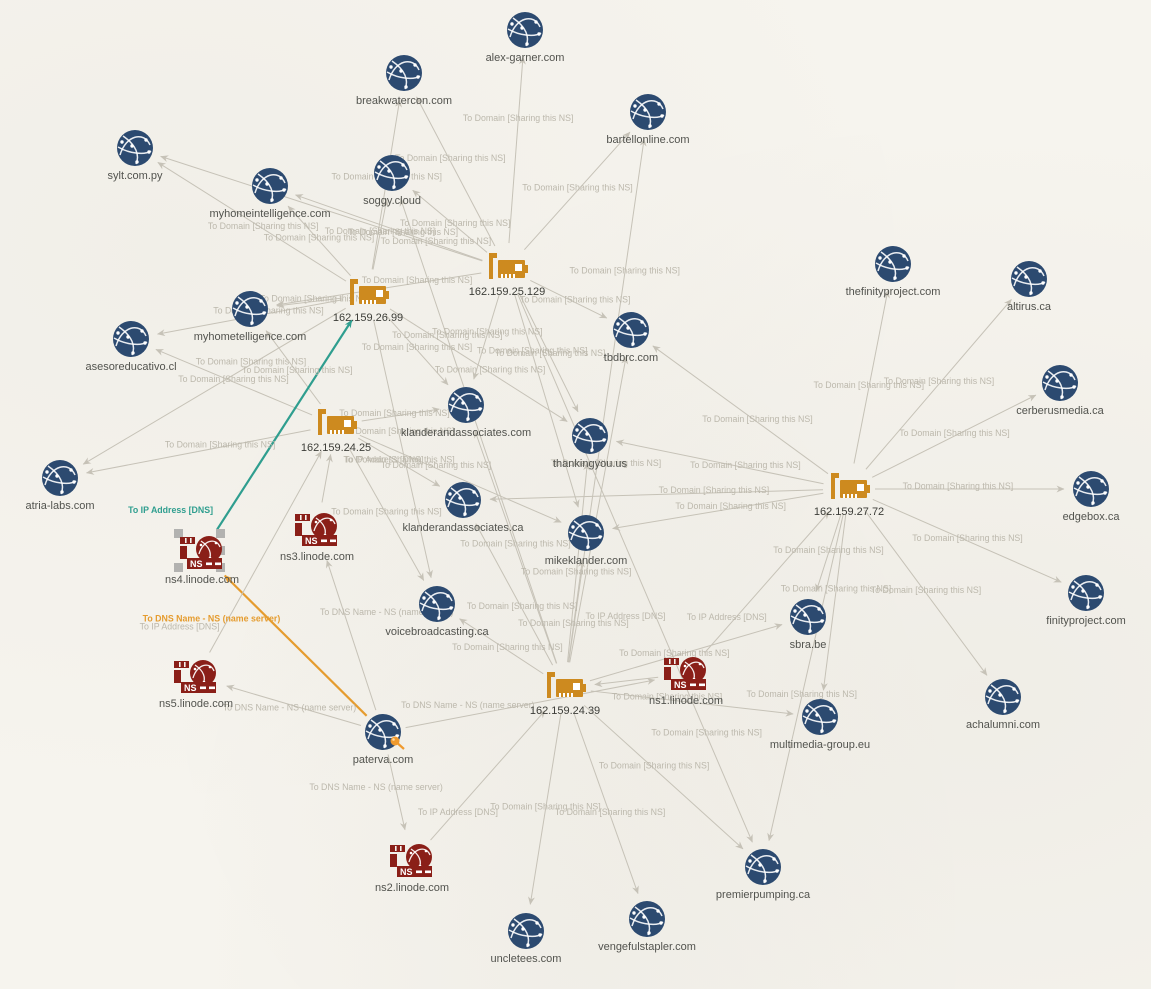 This screenshot has width=1151, height=989. What do you see at coordinates (926, 592) in the screenshot?
I see `edge-162.159.27.72-to-achalumni.com` at bounding box center [926, 592].